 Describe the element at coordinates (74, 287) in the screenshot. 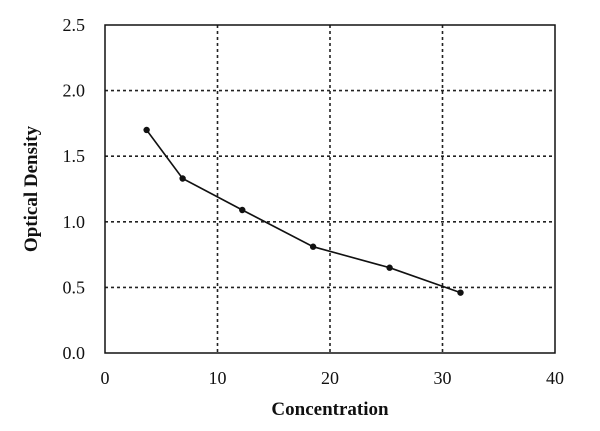

I see `y-tick-label: 0.5` at that location.